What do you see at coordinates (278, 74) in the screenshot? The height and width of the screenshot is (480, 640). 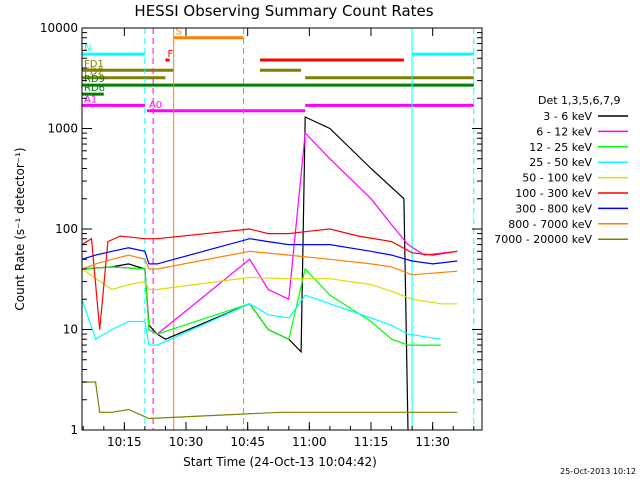 I see `observing-flags-layer` at bounding box center [278, 74].